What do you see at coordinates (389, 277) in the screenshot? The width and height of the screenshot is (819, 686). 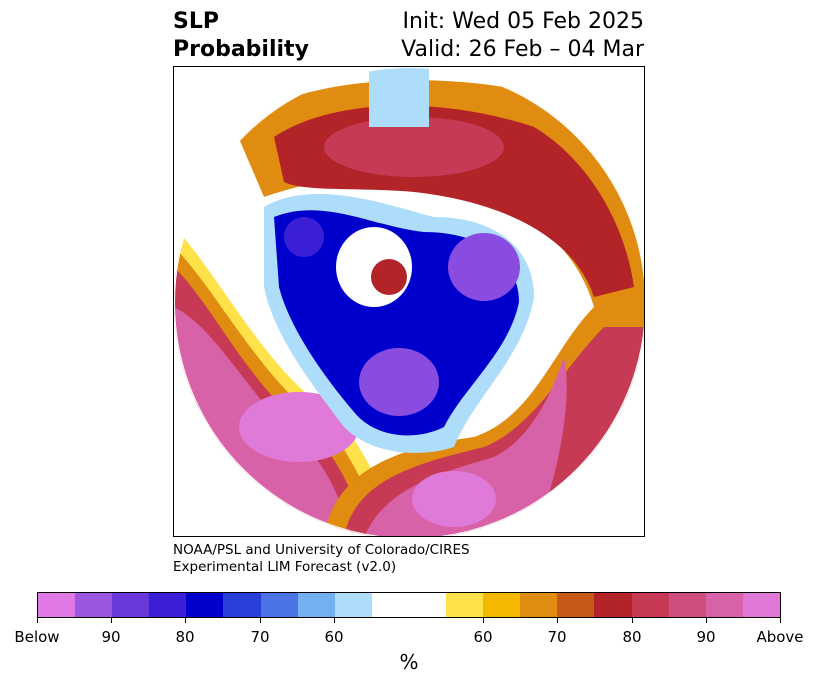 I see `region-red-high-center` at bounding box center [389, 277].